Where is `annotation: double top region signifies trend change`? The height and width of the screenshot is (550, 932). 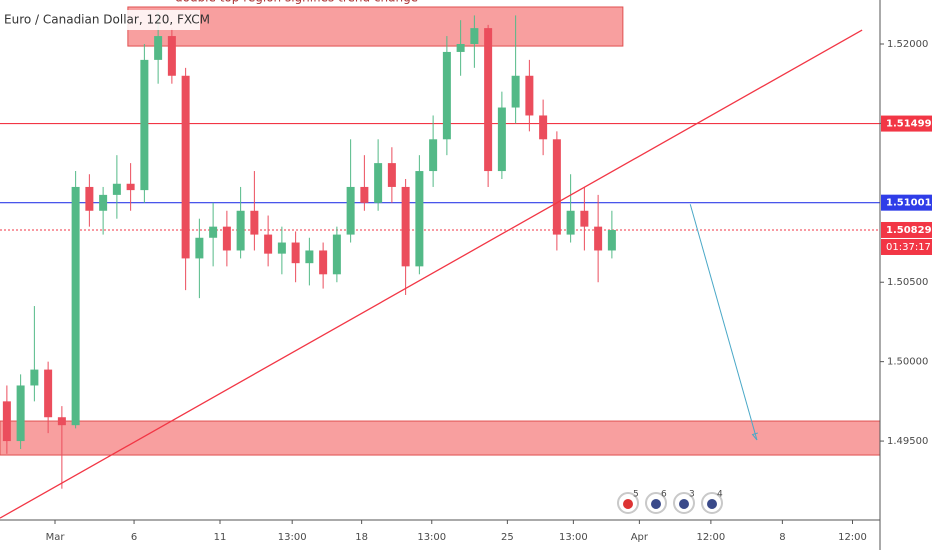
annotation: double top region signifies trend change is located at coordinates (296, 2).